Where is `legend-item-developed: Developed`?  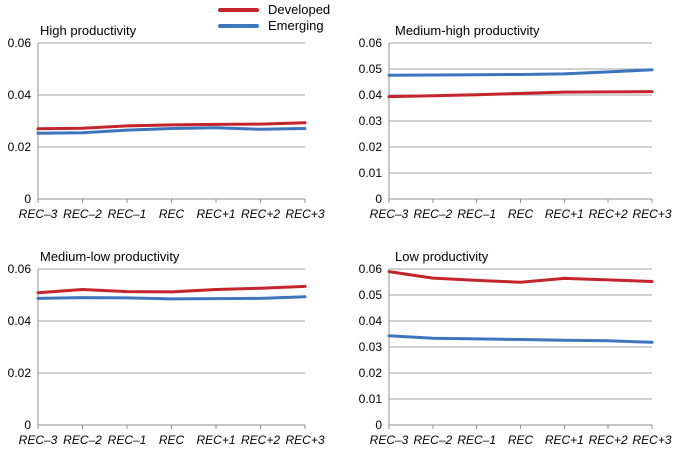 legend-item-developed: Developed is located at coordinates (274, 10).